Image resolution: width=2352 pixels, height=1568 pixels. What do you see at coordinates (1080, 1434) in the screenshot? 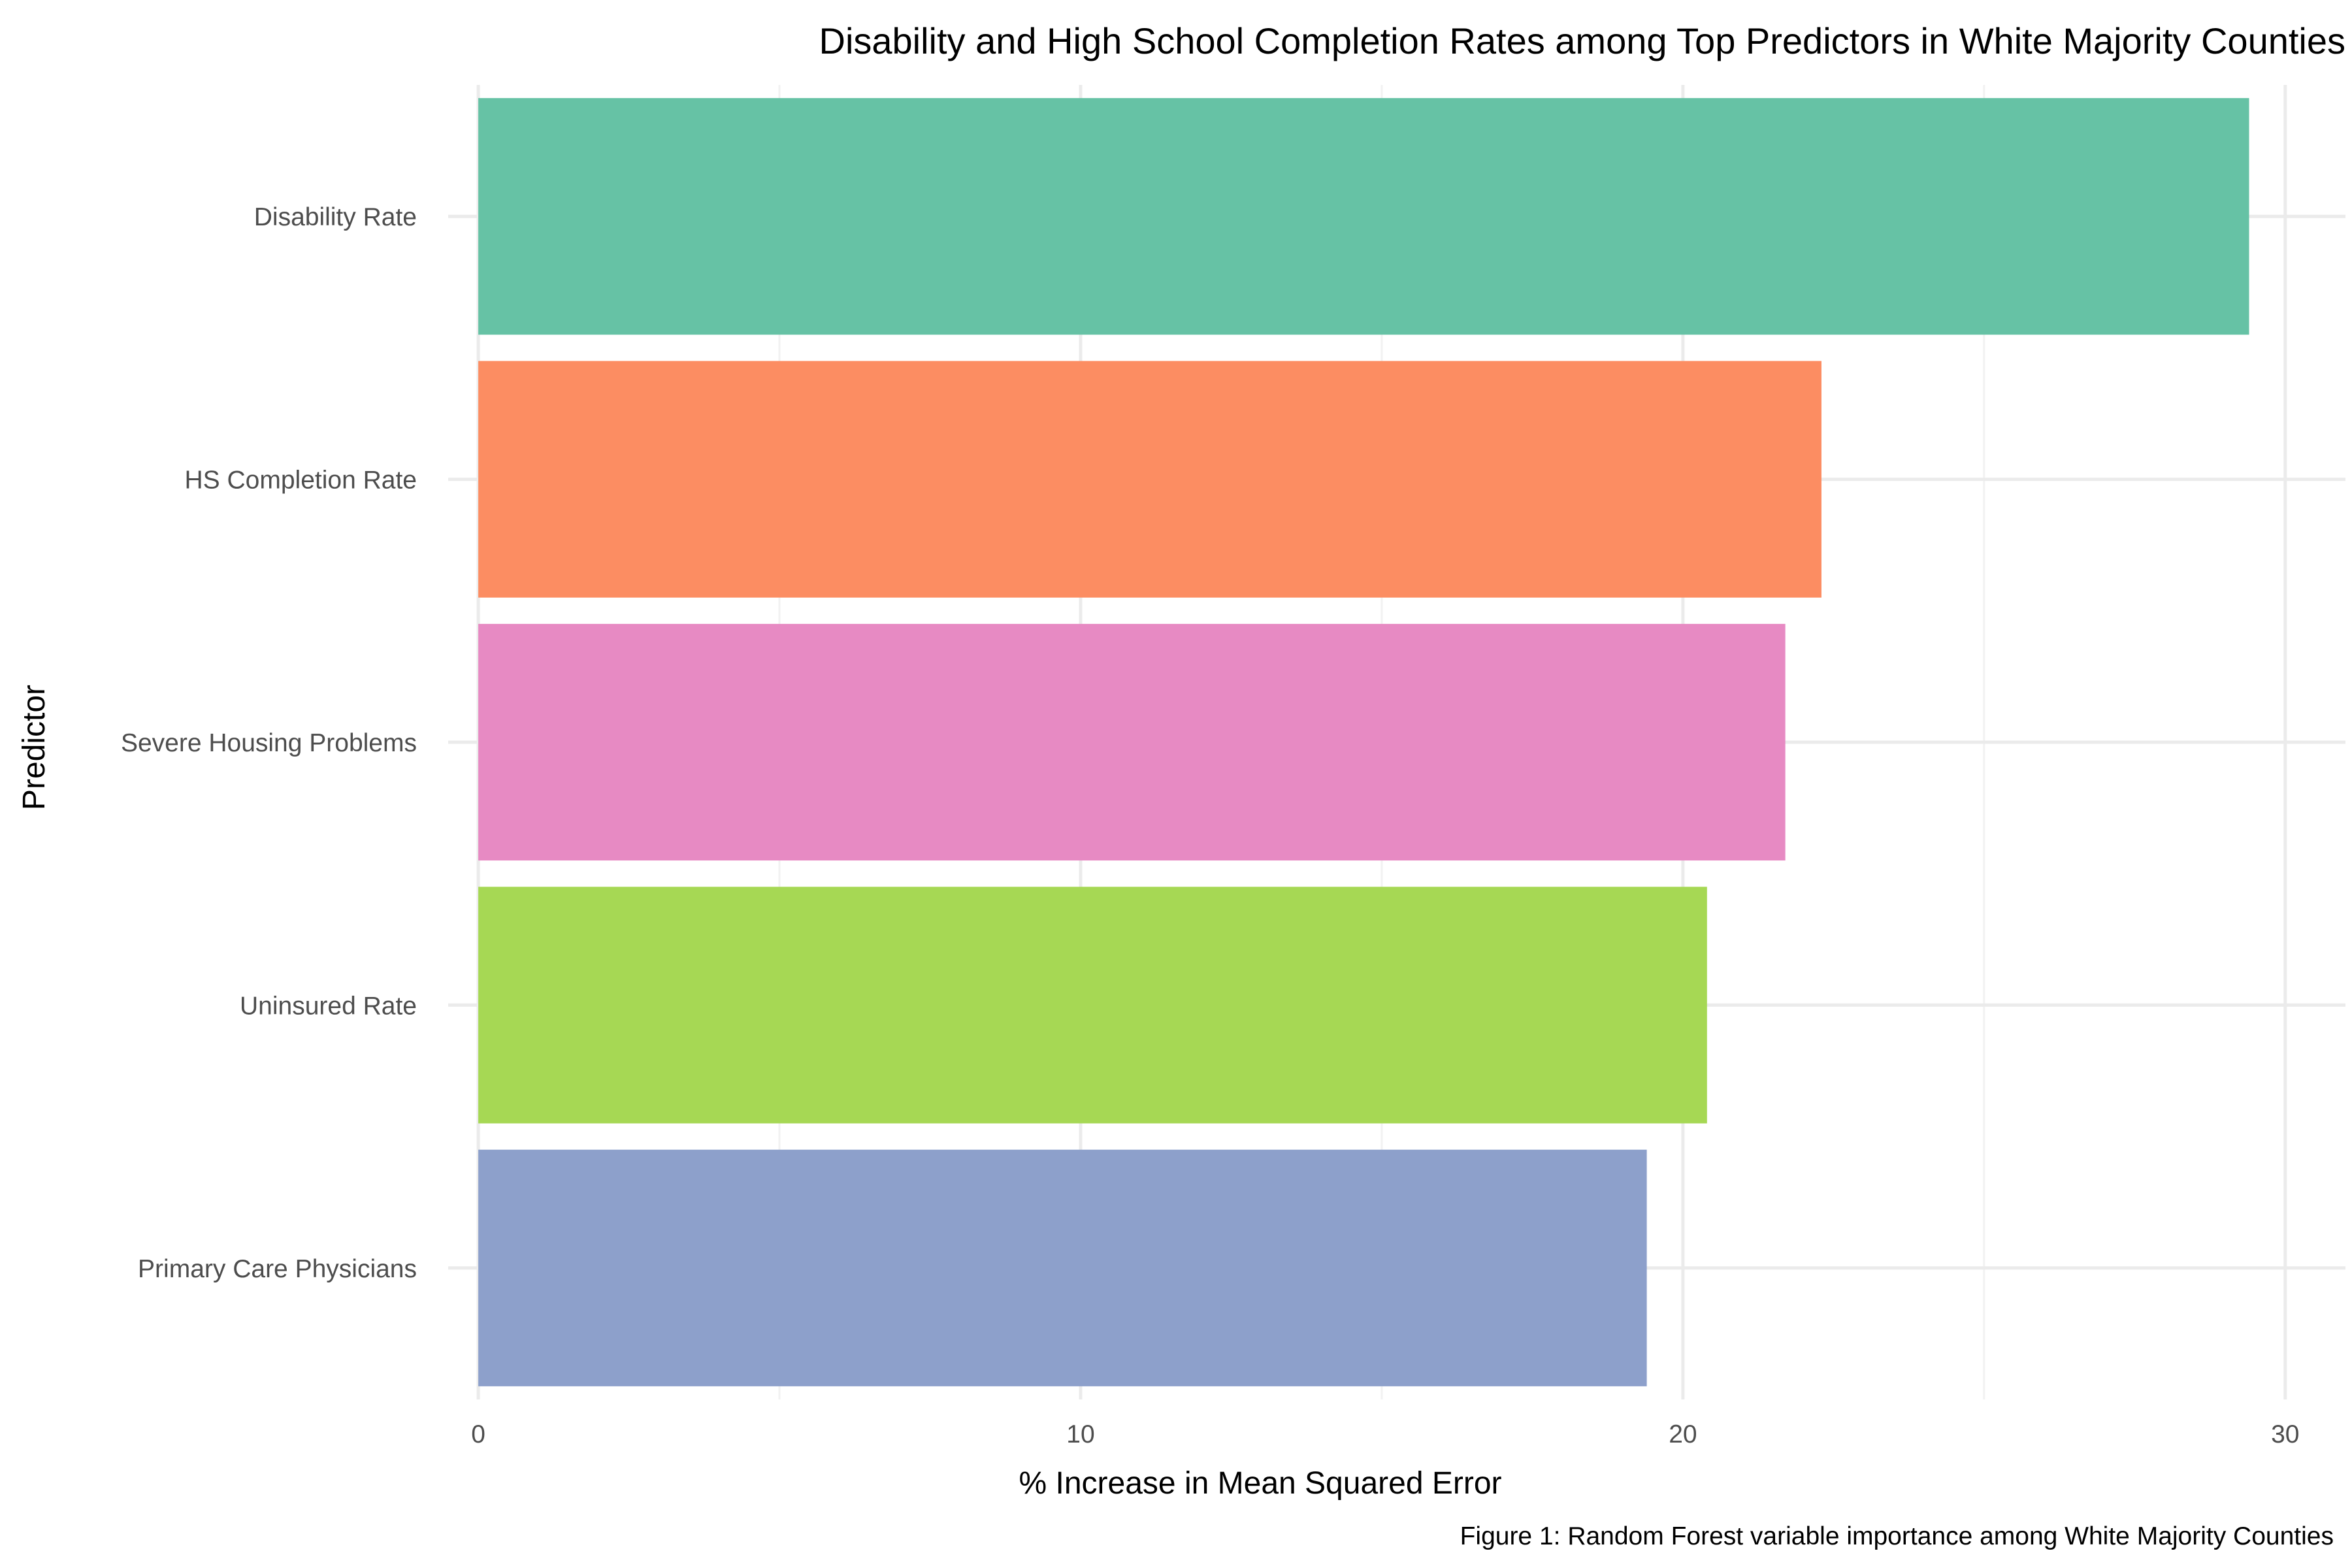
I see `x-tick-label: 10` at bounding box center [1080, 1434].